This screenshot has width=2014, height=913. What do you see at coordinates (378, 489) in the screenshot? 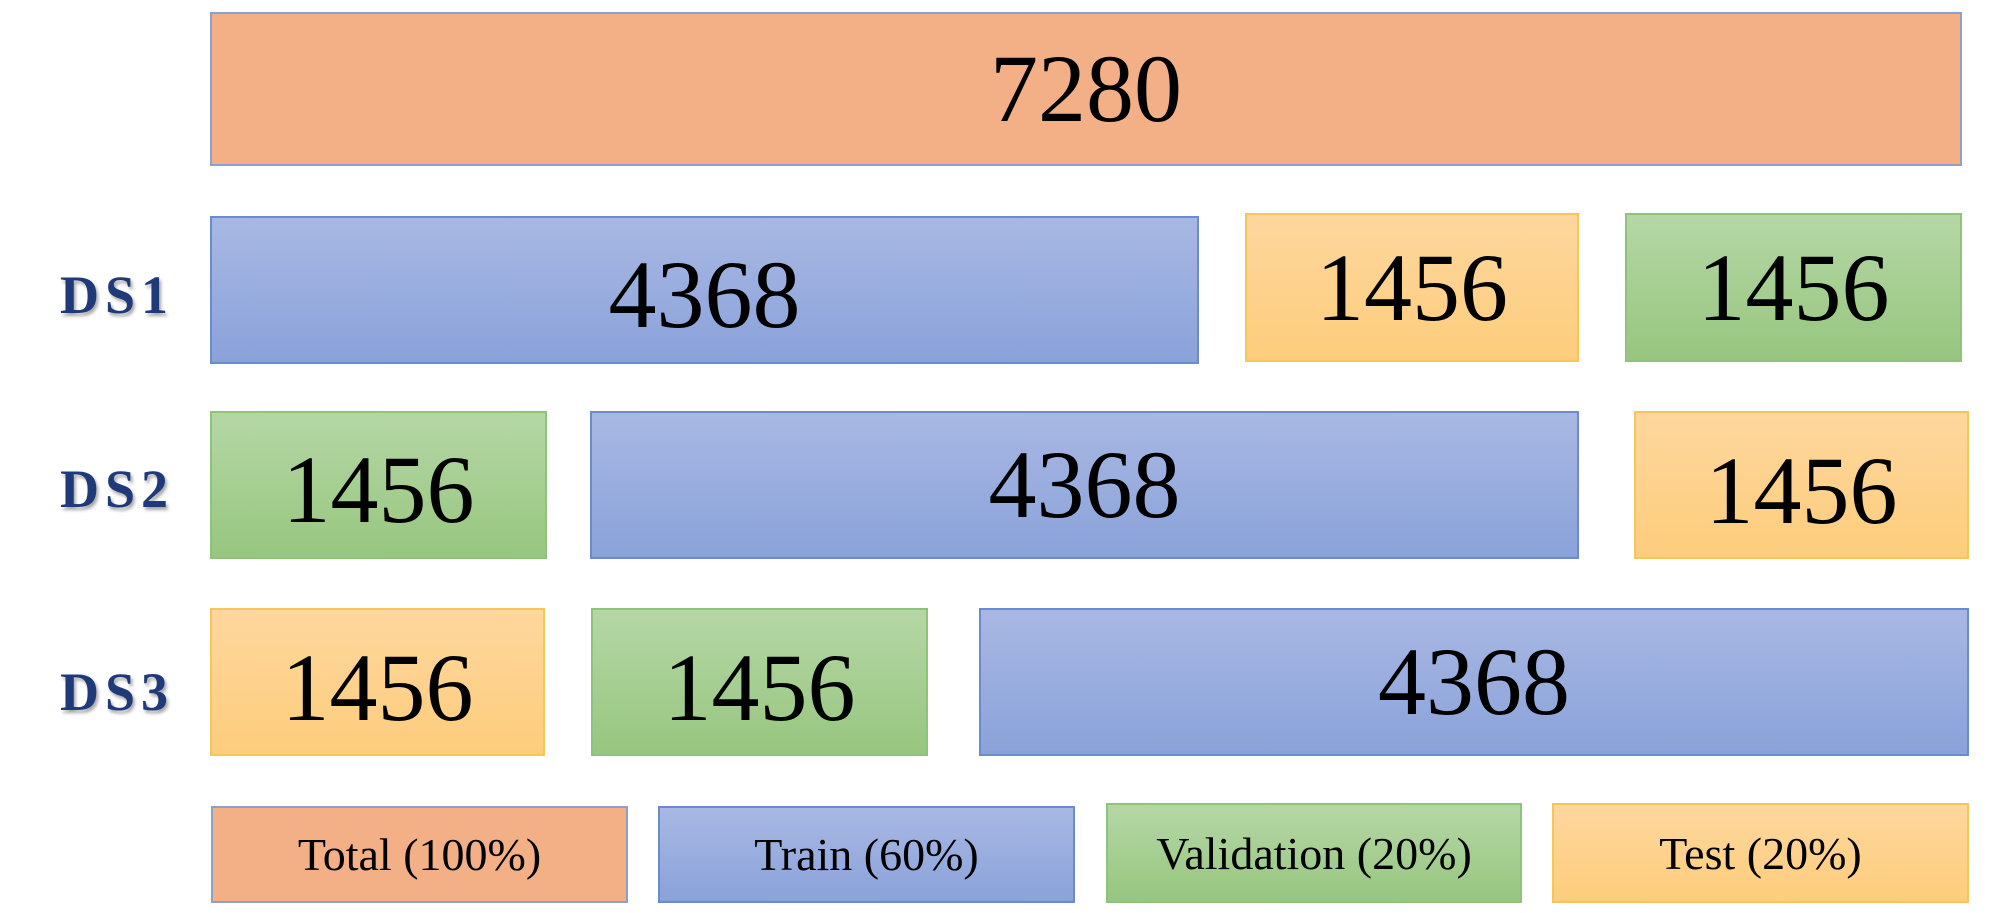
I see `ds2-validation-value: 1456` at bounding box center [378, 489].